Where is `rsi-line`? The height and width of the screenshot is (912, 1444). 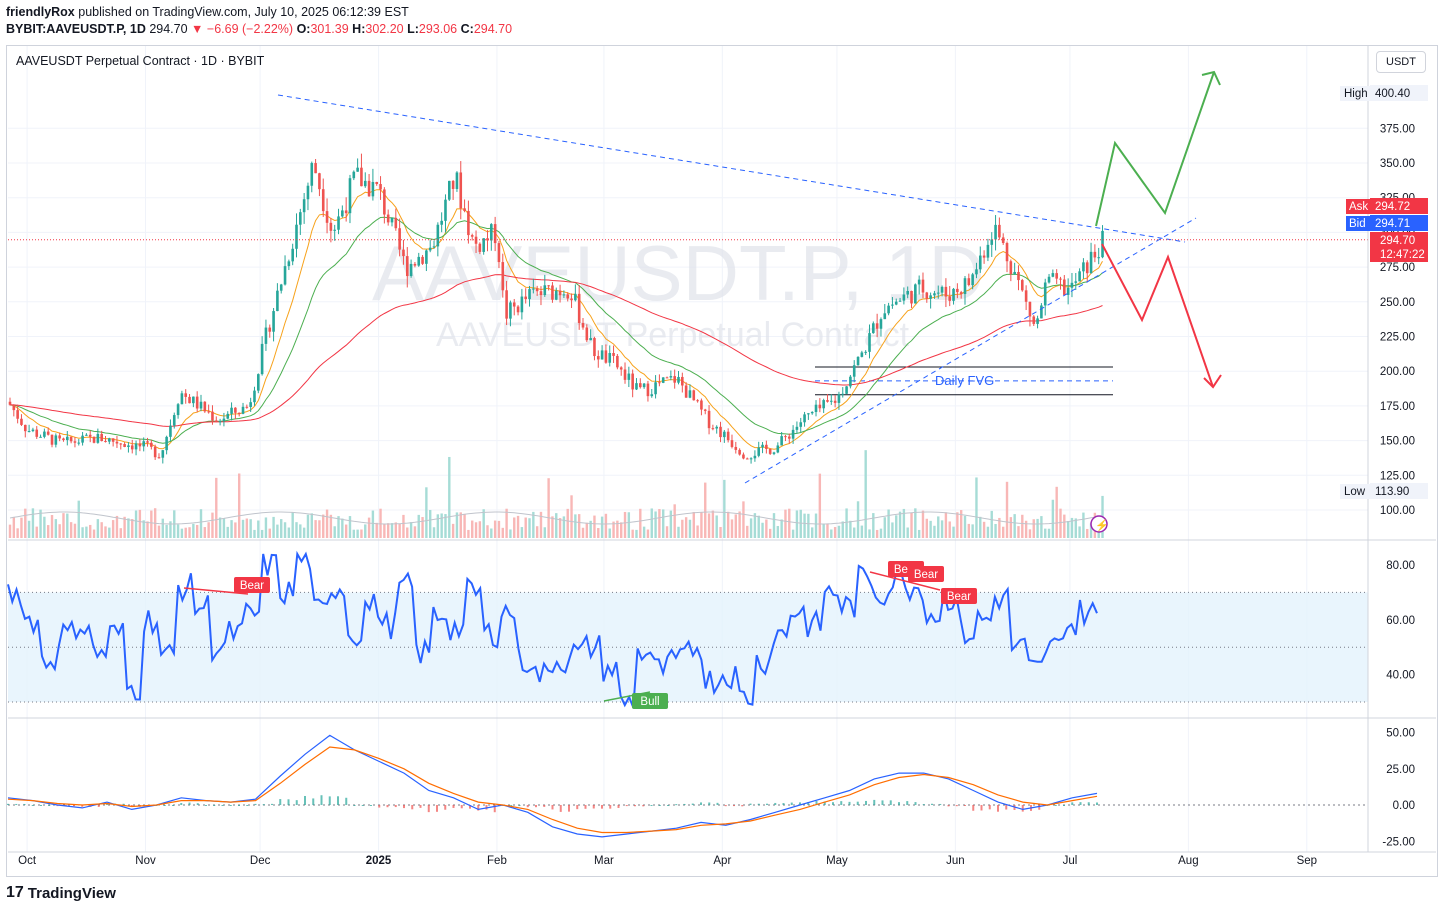
rsi-line is located at coordinates (552, 629).